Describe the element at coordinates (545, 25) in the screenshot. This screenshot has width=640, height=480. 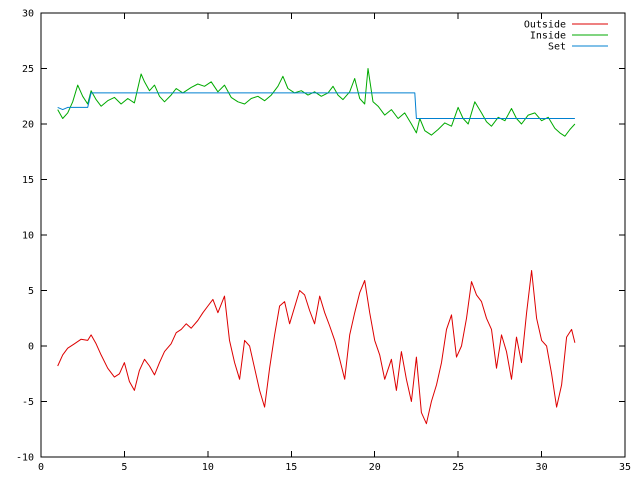
I see `legend-label-outside: Outside` at that location.